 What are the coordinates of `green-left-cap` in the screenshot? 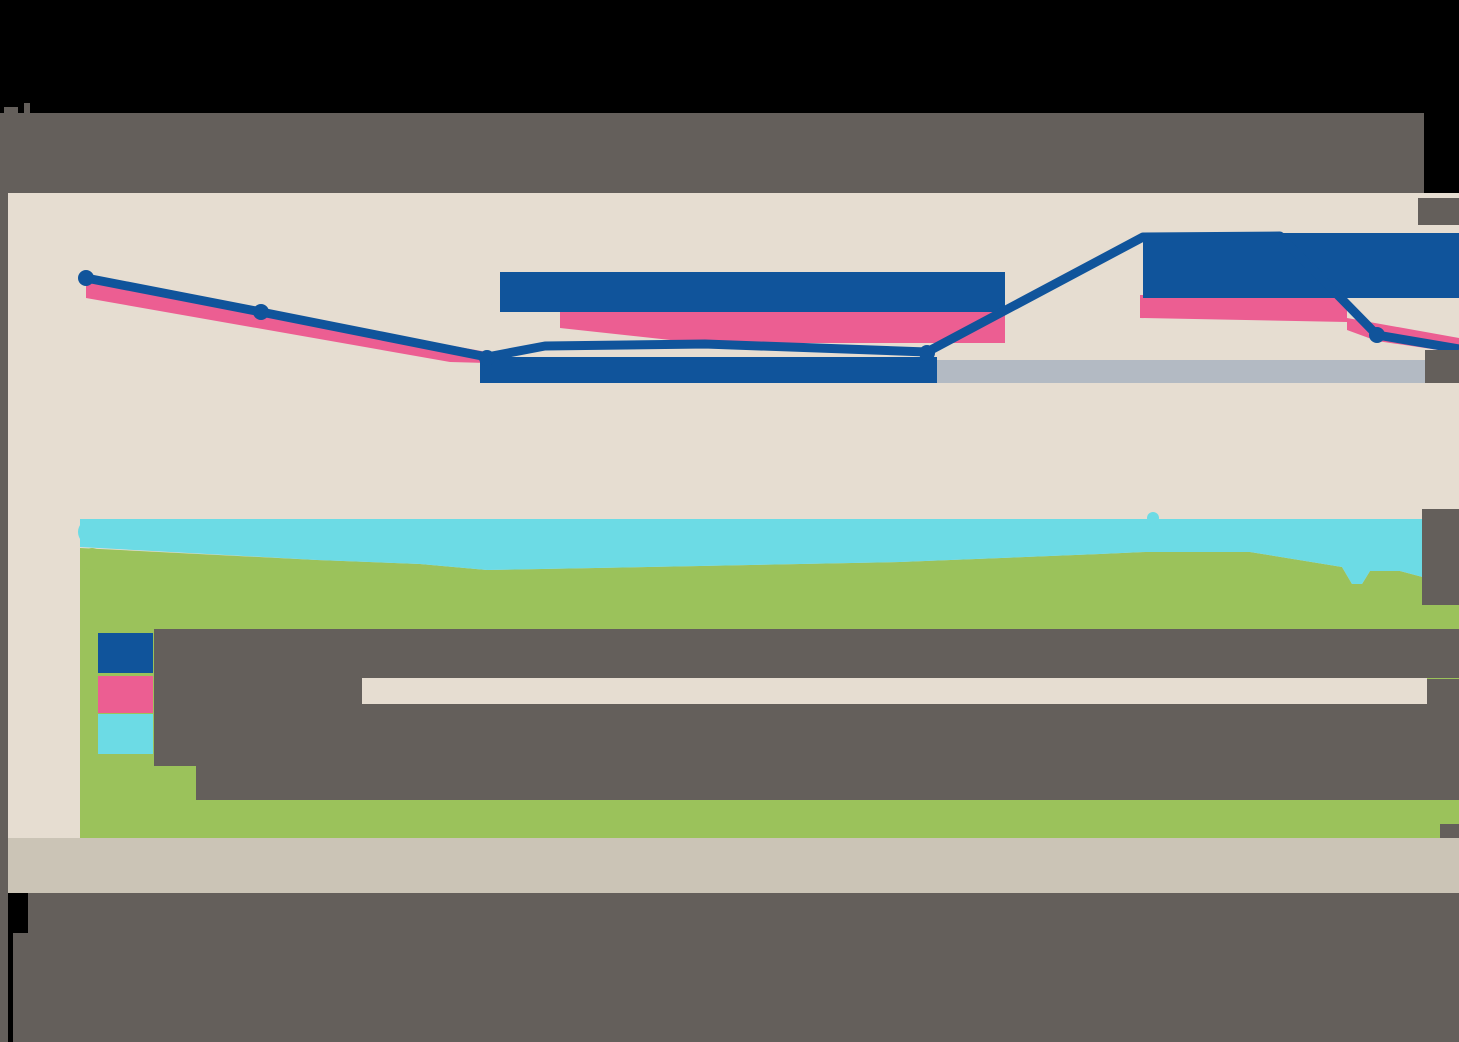 It's located at (92, 559).